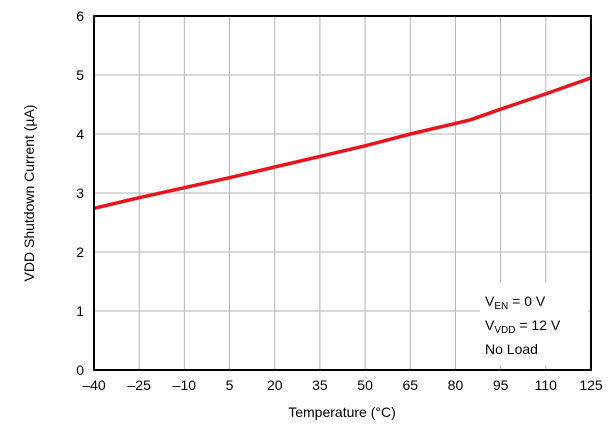 The height and width of the screenshot is (426, 616). What do you see at coordinates (80, 75) in the screenshot?
I see `y-tick-label: 5` at bounding box center [80, 75].